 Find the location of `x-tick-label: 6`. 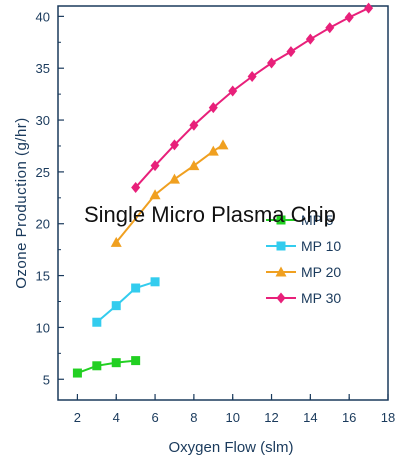

x-tick-label: 6 is located at coordinates (154, 417).